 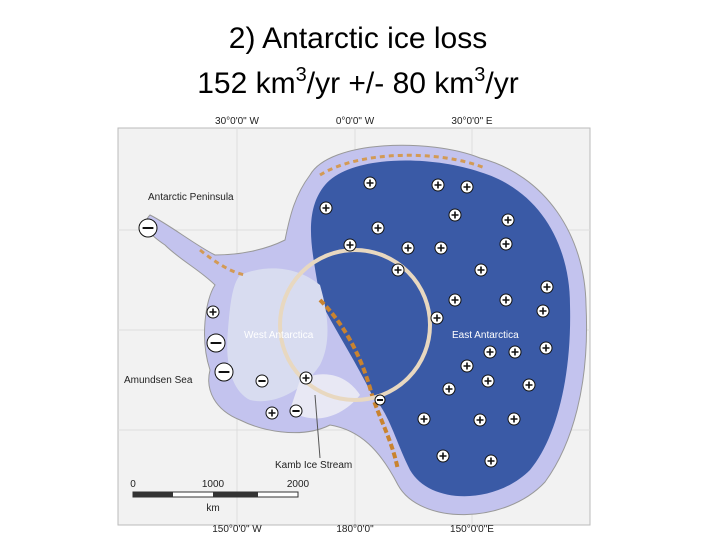 I want to click on scale-tick: 0, so click(x=133, y=484).